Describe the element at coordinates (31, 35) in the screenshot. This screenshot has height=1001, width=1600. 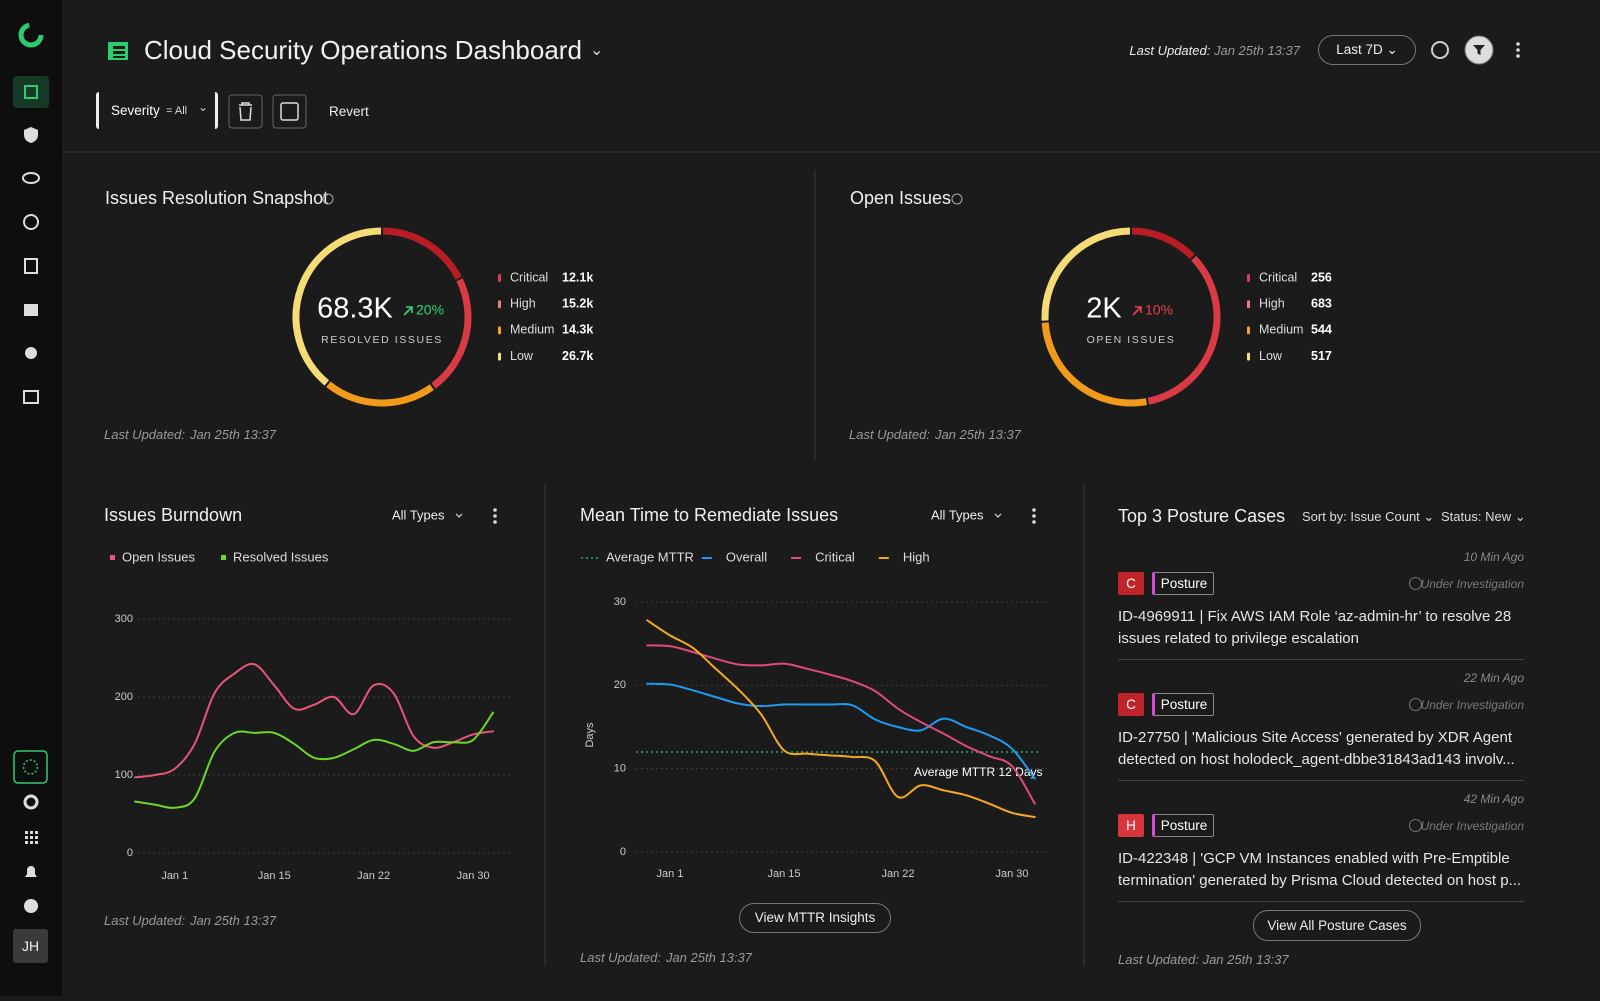
I see `logo` at that location.